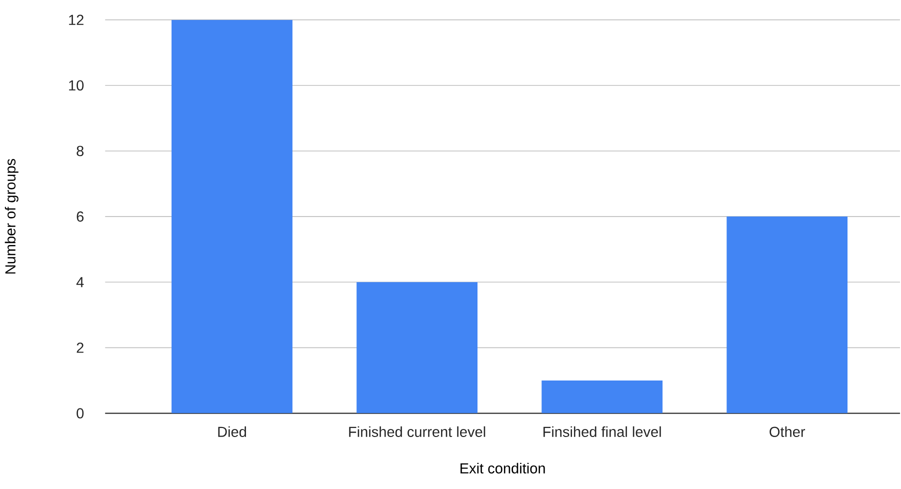 The height and width of the screenshot is (489, 901). Describe the element at coordinates (80, 413) in the screenshot. I see `y-tick-label: 0` at that location.